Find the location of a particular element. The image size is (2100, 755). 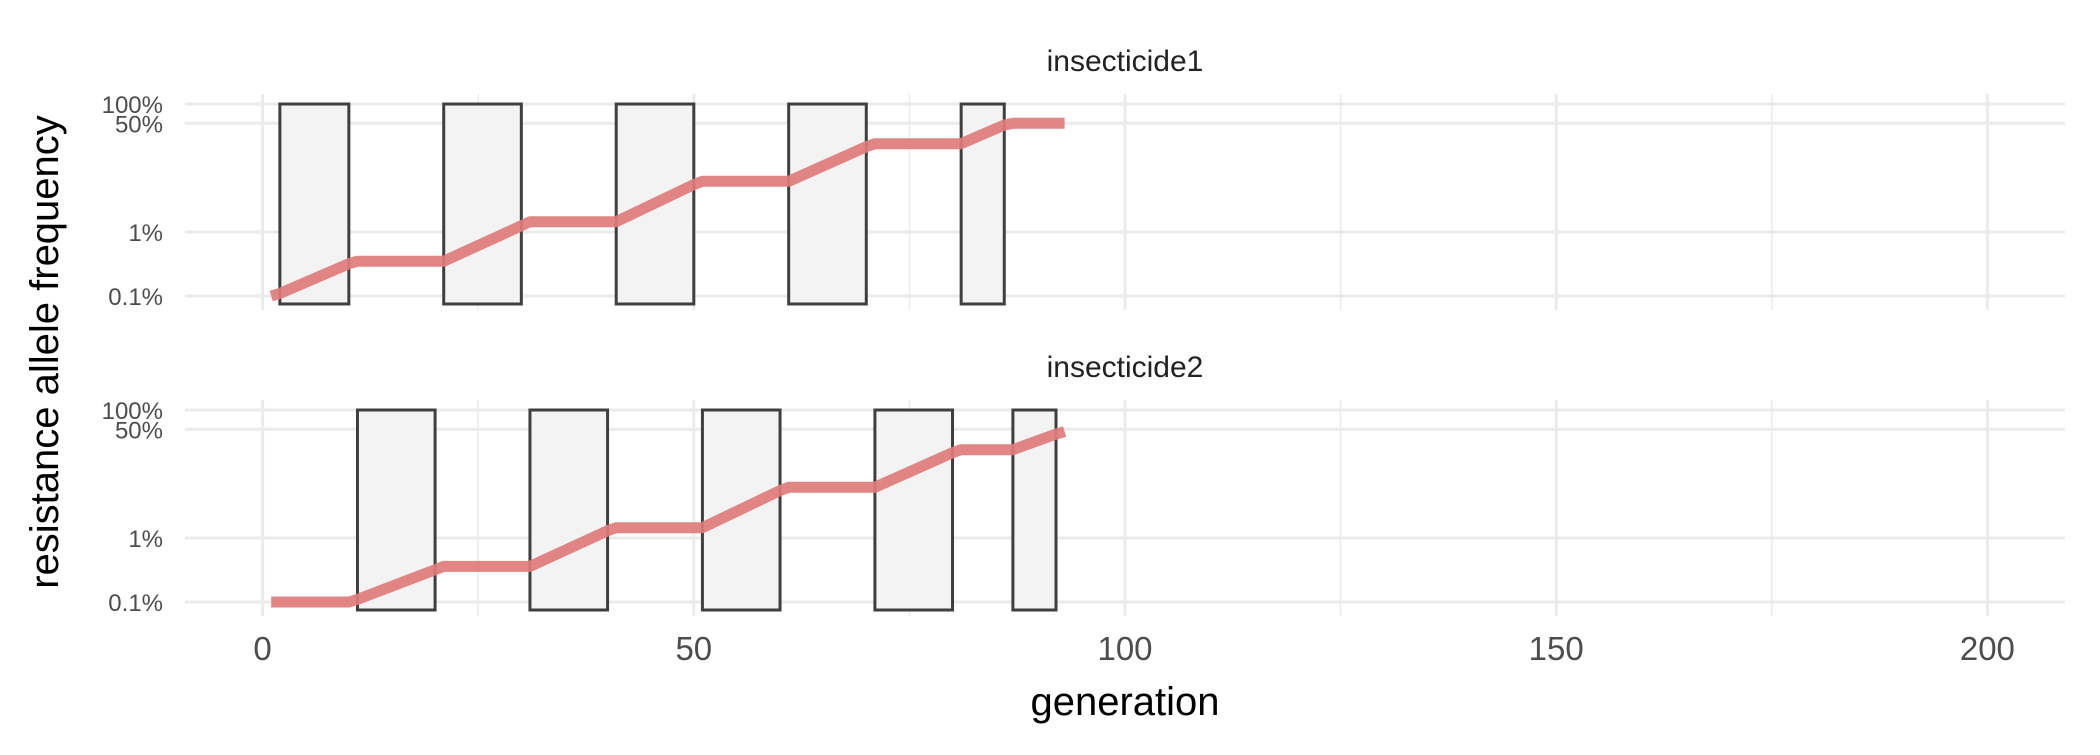

x-tick-label: 150 is located at coordinates (1556, 648).